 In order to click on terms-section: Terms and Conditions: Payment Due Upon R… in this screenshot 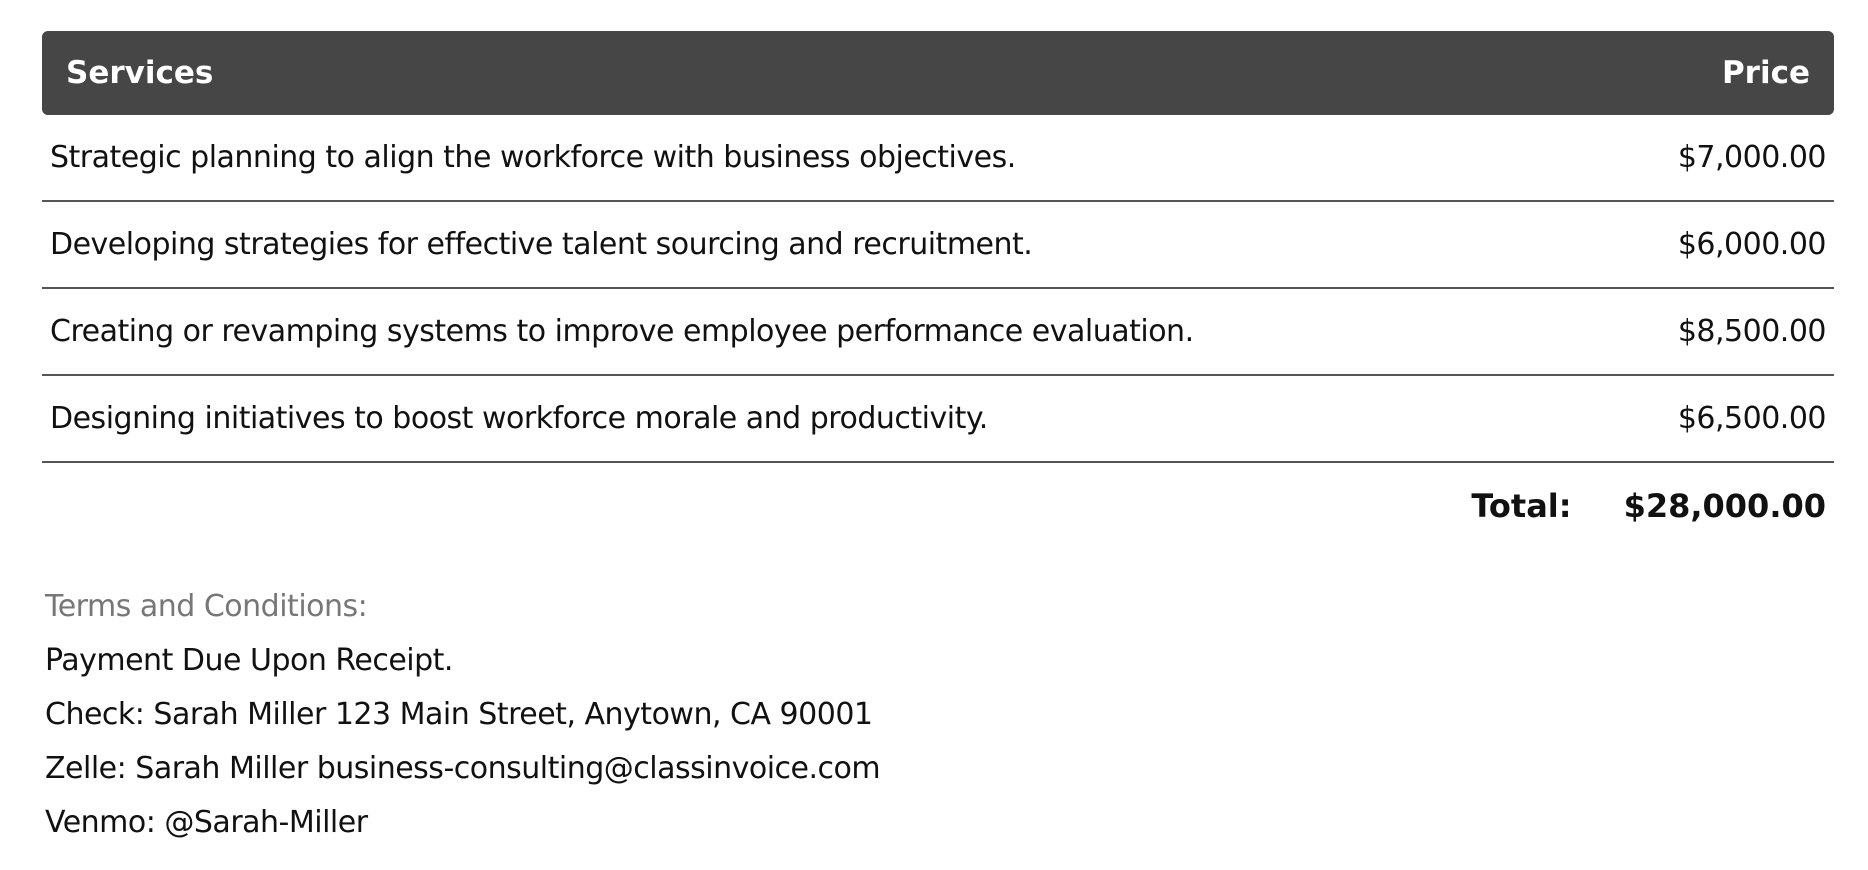, I will do `click(463, 715)`.